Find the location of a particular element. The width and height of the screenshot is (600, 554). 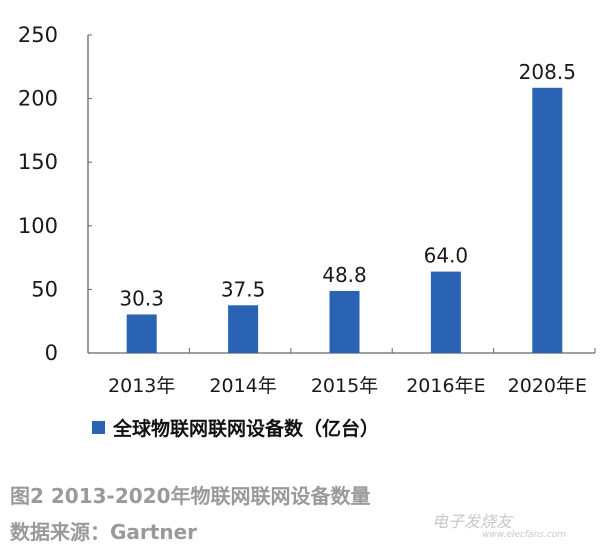

data-label: 37.5 is located at coordinates (243, 289).